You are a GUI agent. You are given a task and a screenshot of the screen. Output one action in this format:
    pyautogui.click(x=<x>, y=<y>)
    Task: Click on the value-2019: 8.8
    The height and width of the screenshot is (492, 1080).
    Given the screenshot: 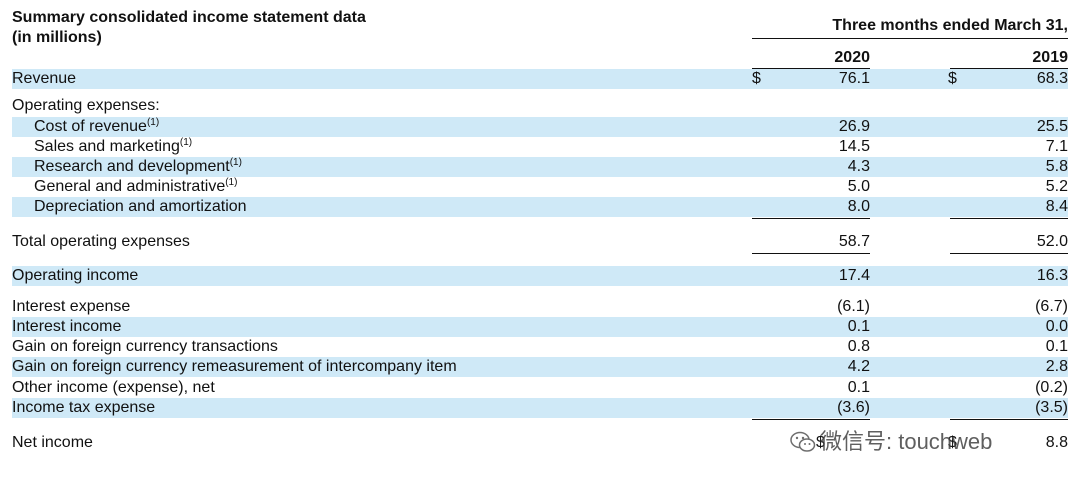 What is the action you would take?
    pyautogui.click(x=1056, y=442)
    